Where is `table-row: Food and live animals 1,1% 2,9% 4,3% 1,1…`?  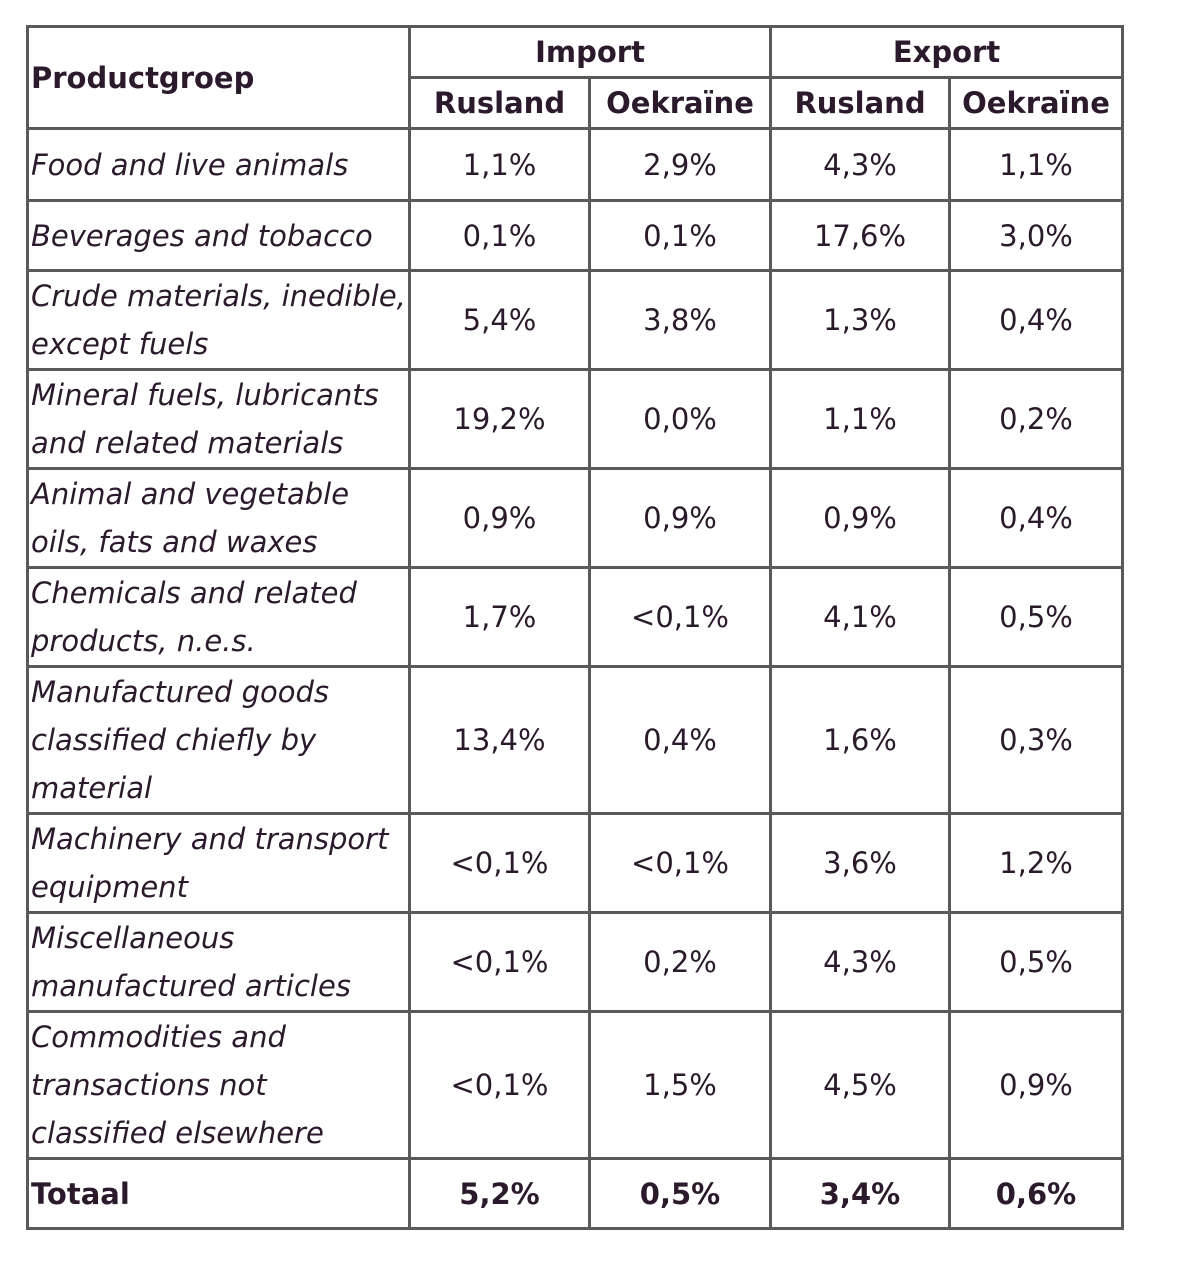 table-row: Food and live animals 1,1% 2,9% 4,3% 1,1… is located at coordinates (575, 164).